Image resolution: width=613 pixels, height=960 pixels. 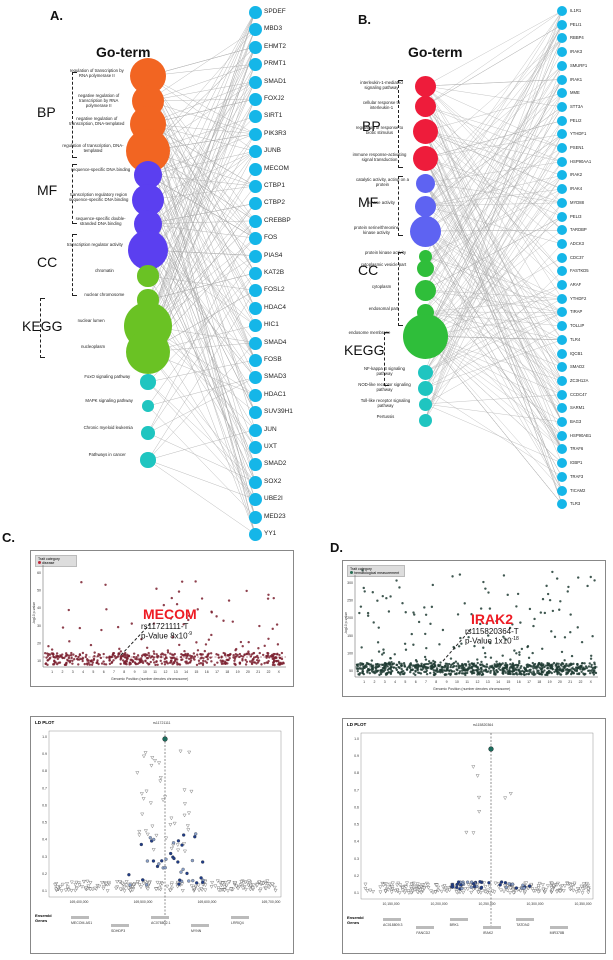 What do you see at coordinates (576, 353) in the screenshot?
I see `gene-label-b: IQCB1` at bounding box center [576, 353].